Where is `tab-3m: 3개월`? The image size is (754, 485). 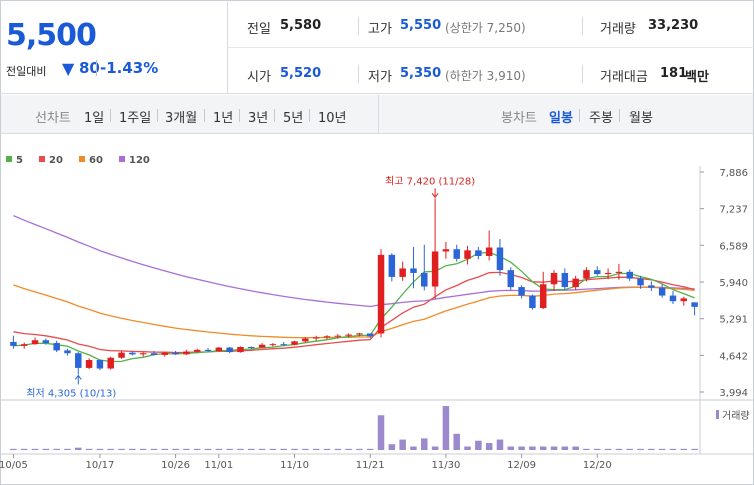
tab-3m: 3개월 is located at coordinates (181, 118).